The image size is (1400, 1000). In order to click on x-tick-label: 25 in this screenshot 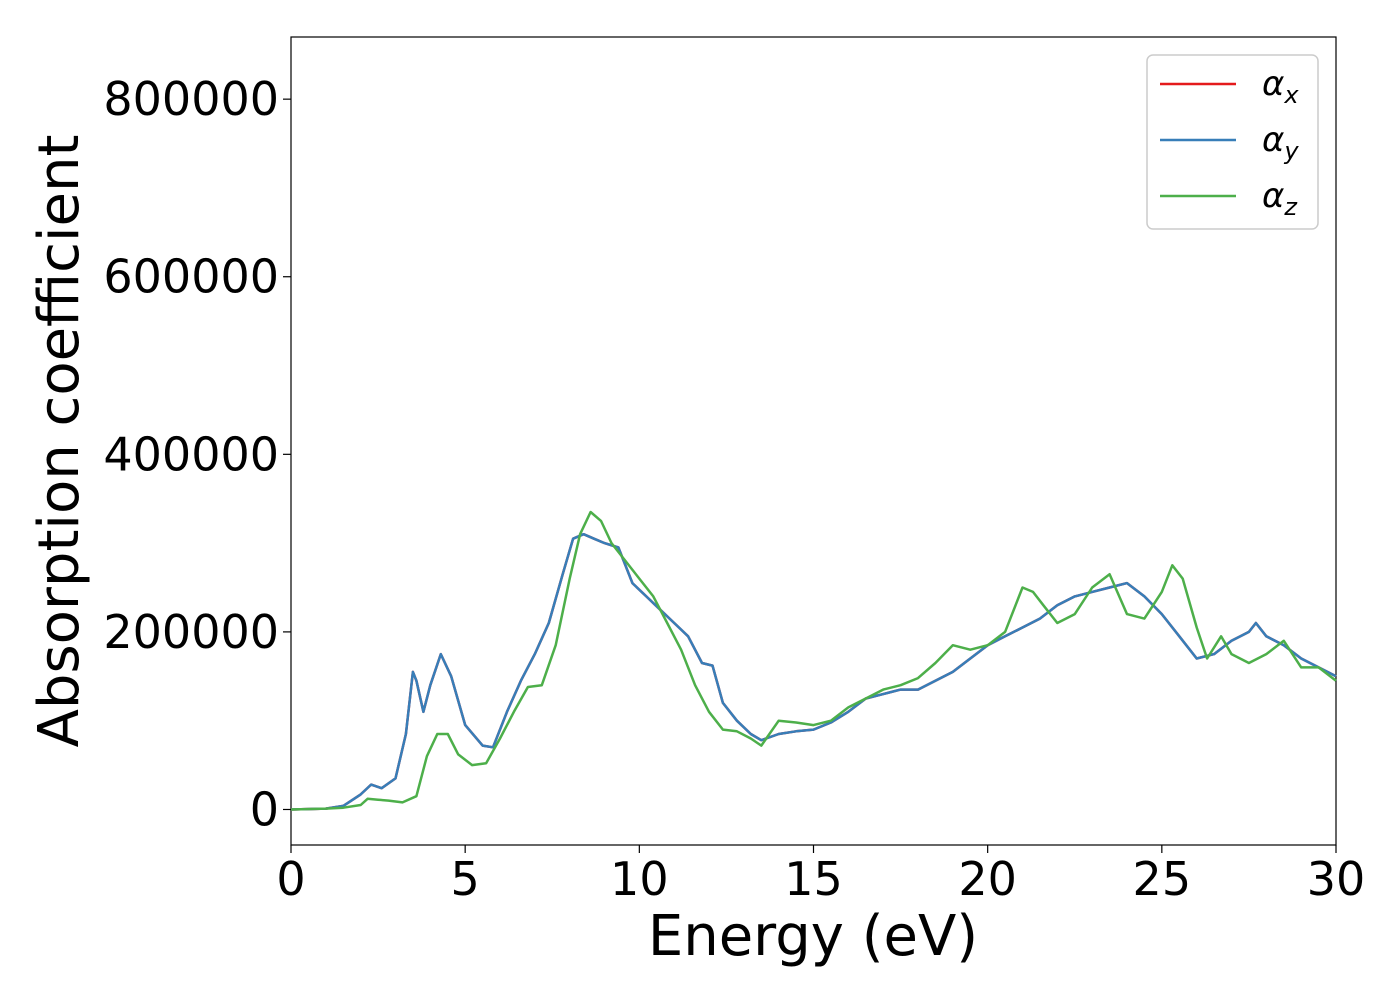, I will do `click(1162, 879)`.